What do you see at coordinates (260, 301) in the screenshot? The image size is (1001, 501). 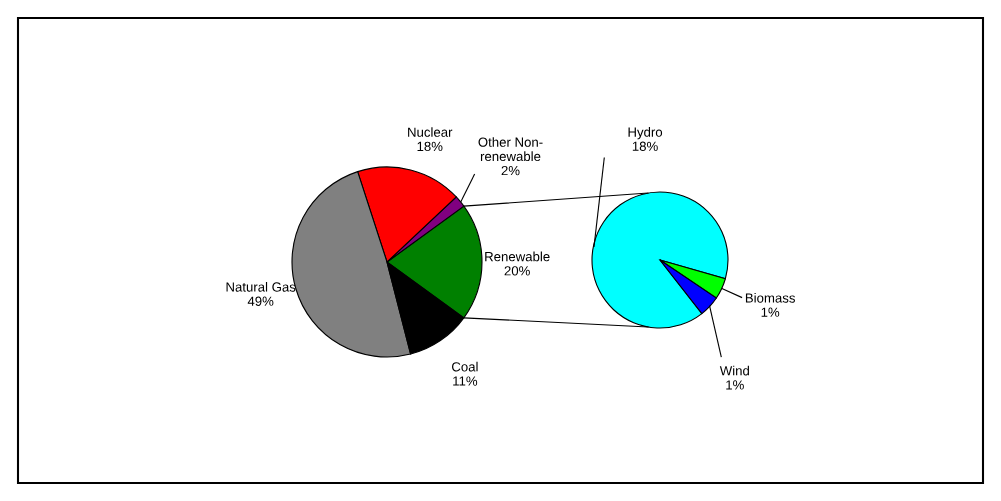 I see `data-label: 49%` at bounding box center [260, 301].